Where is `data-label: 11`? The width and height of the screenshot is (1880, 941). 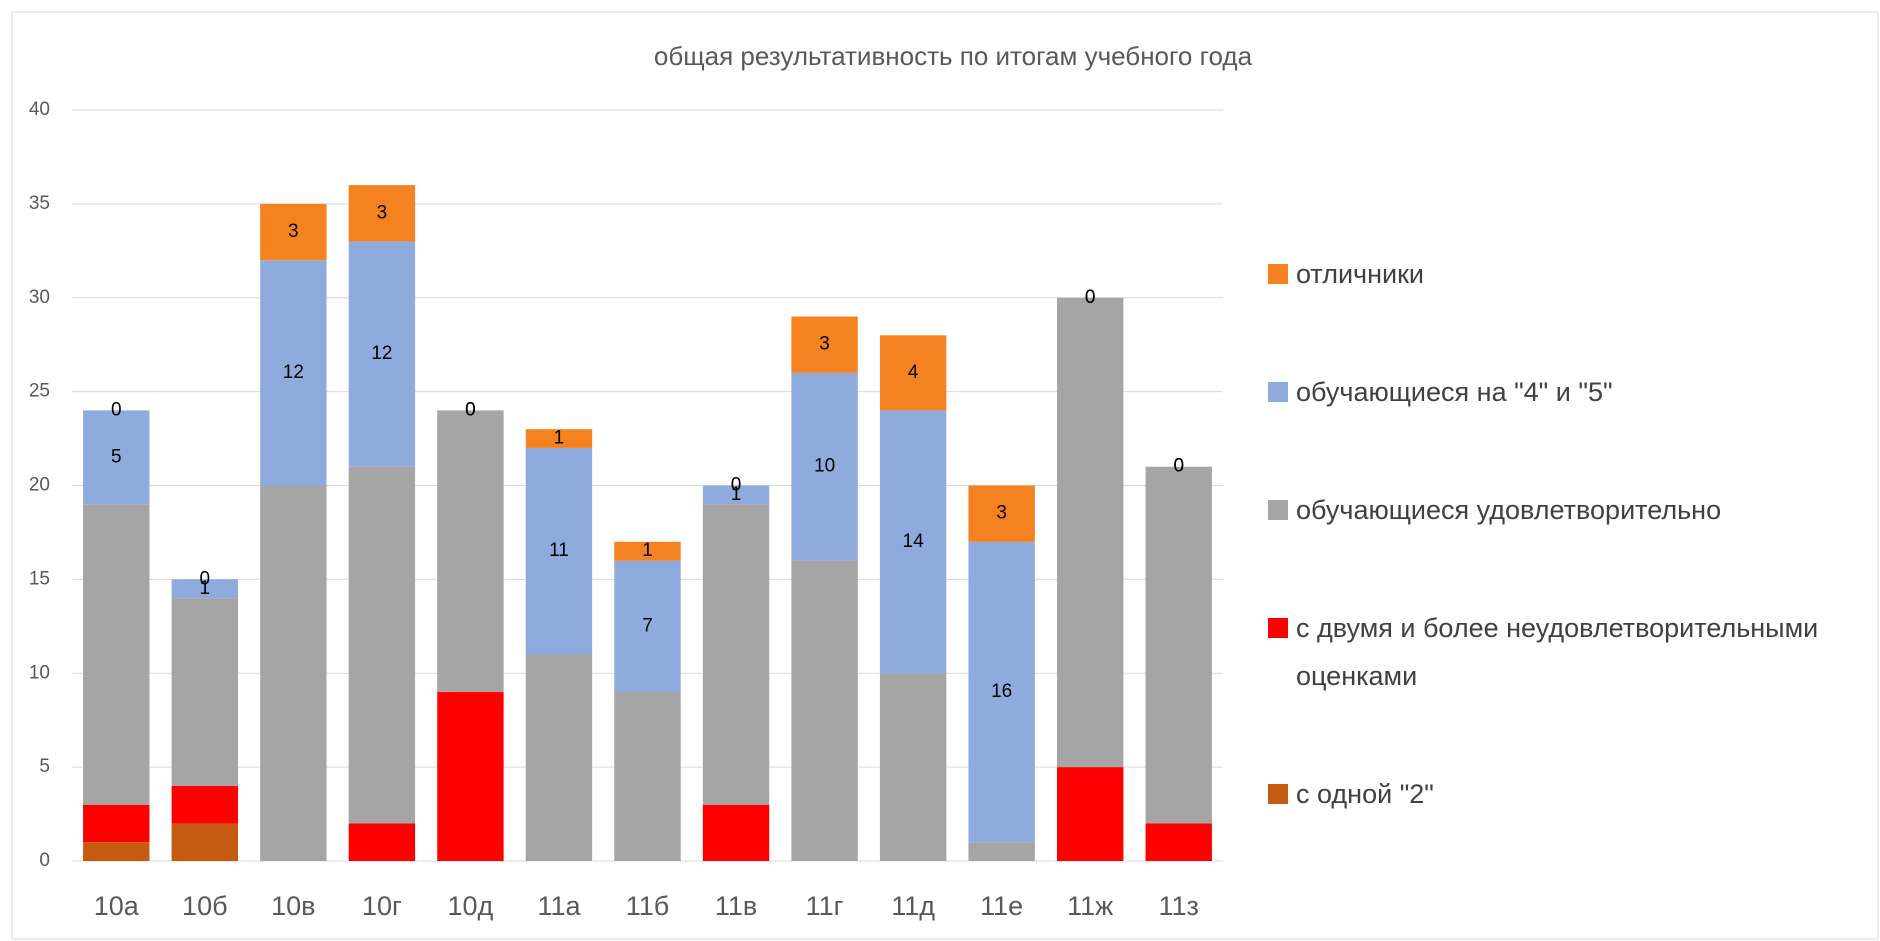
data-label: 11 is located at coordinates (559, 550).